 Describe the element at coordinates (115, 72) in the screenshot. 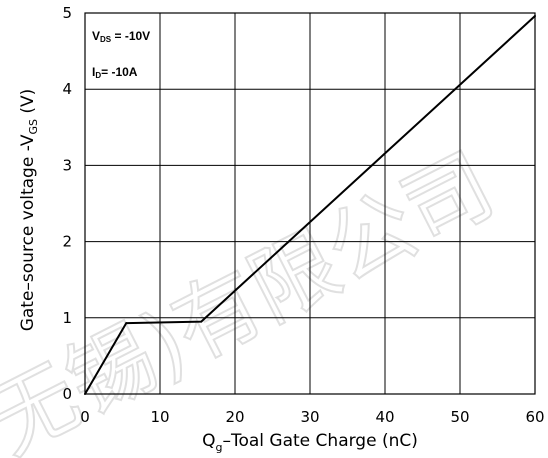

I see `annotation-1: ID= -10A` at that location.